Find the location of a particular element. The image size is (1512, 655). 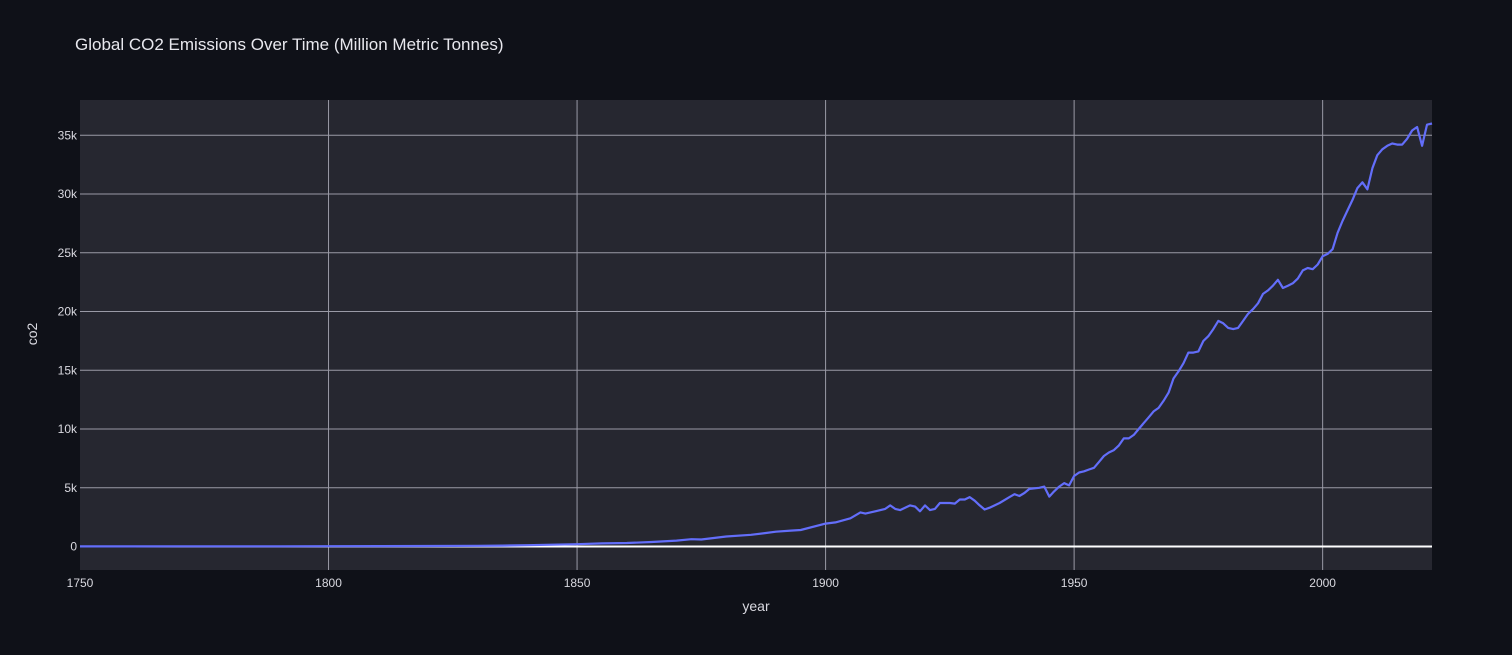

x-tick-label: 1950 is located at coordinates (1074, 583).